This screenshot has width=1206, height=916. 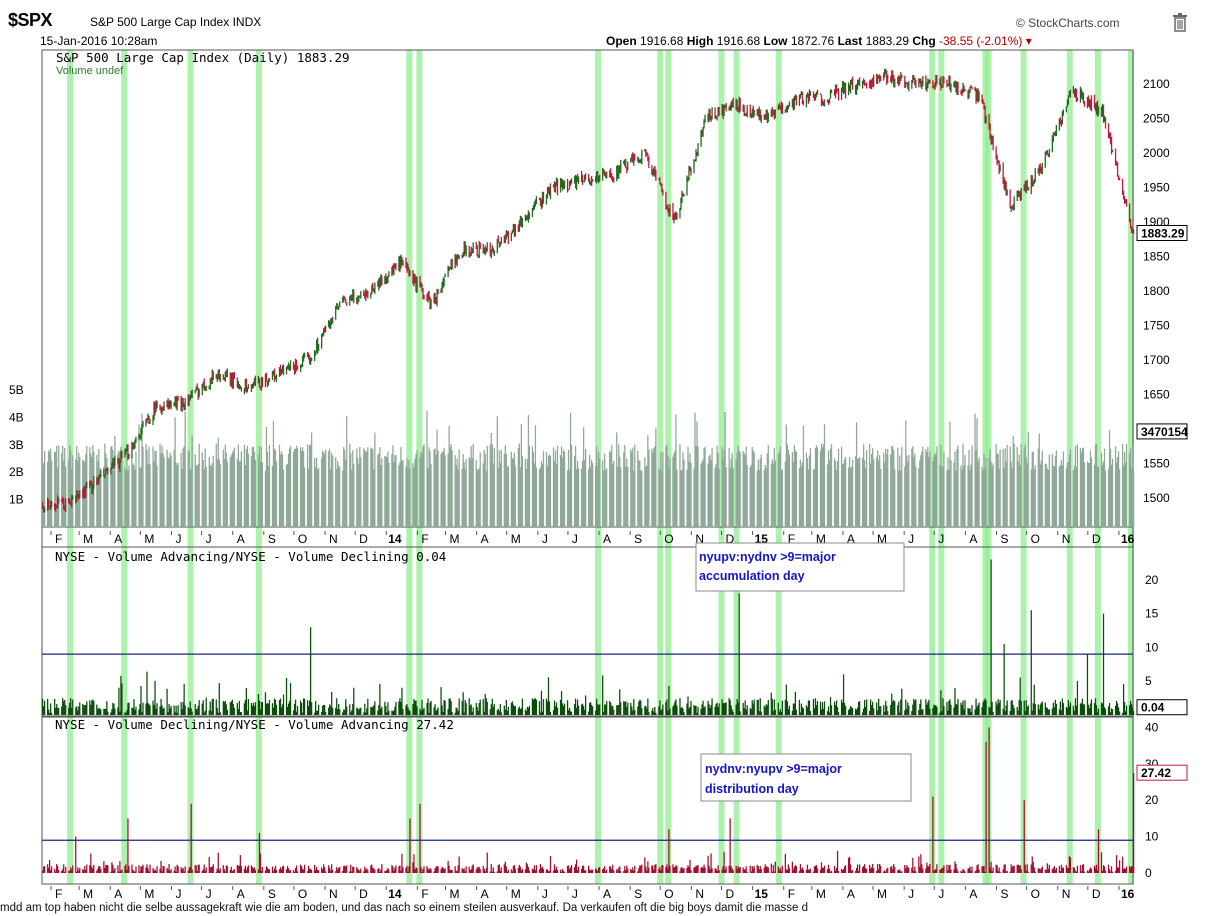 What do you see at coordinates (88, 539) in the screenshot?
I see `x-tick-label: M` at bounding box center [88, 539].